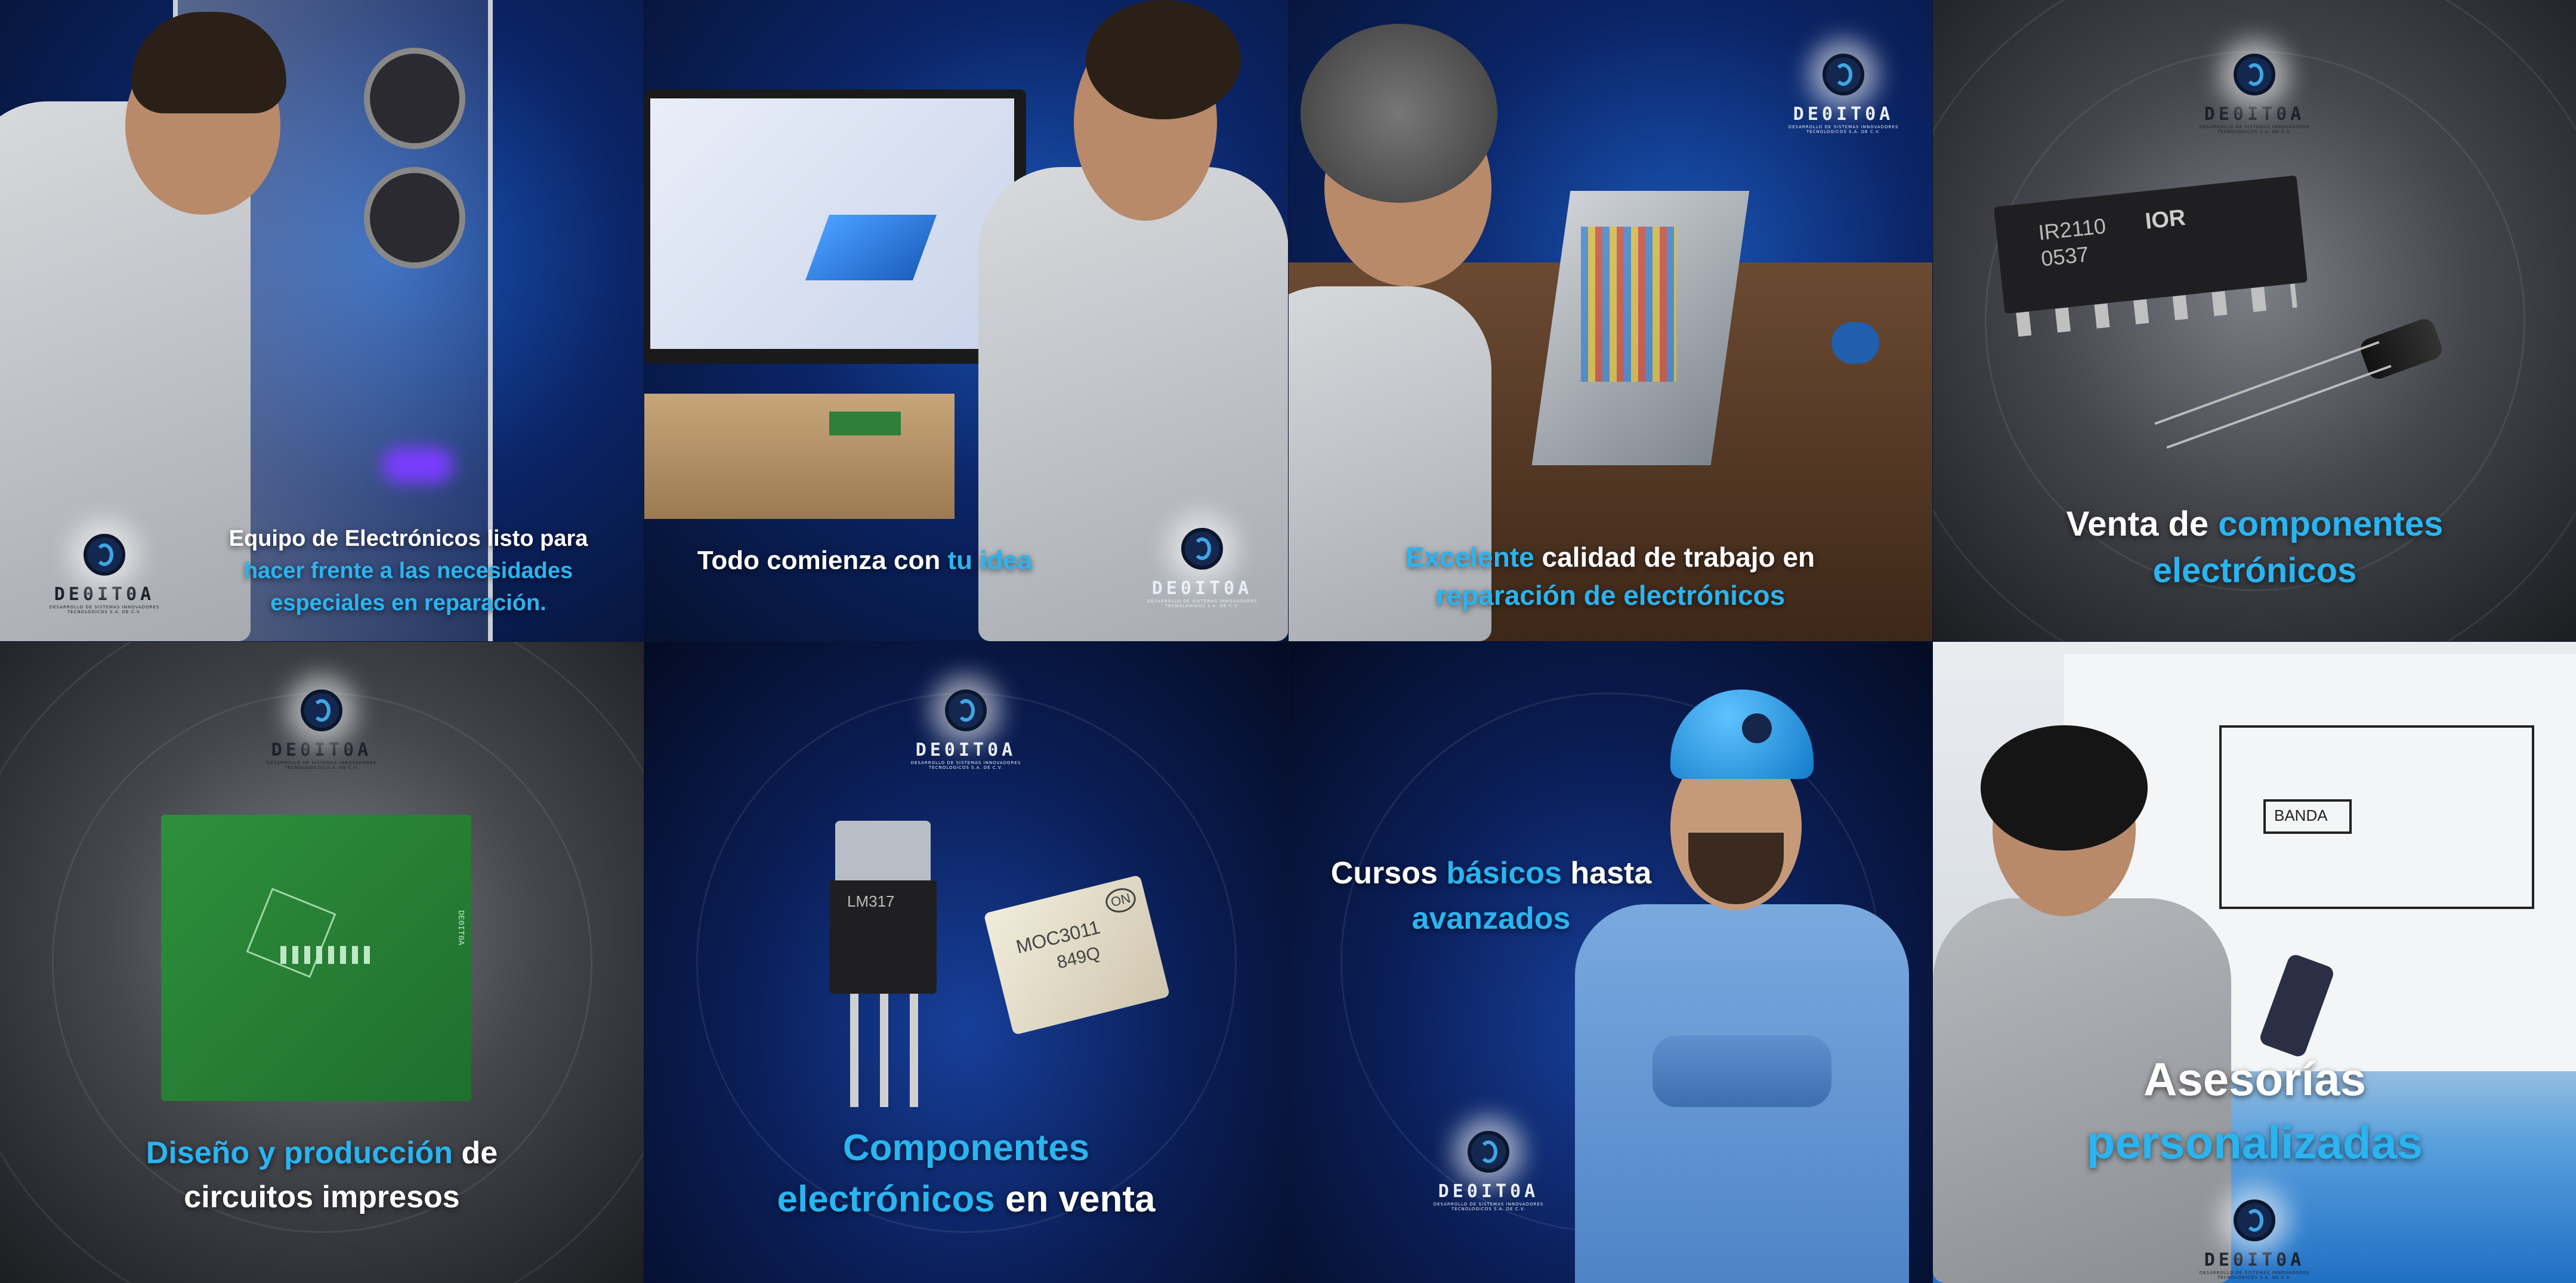 This screenshot has width=2576, height=1283. What do you see at coordinates (328, 955) in the screenshot?
I see `pcb-pads` at bounding box center [328, 955].